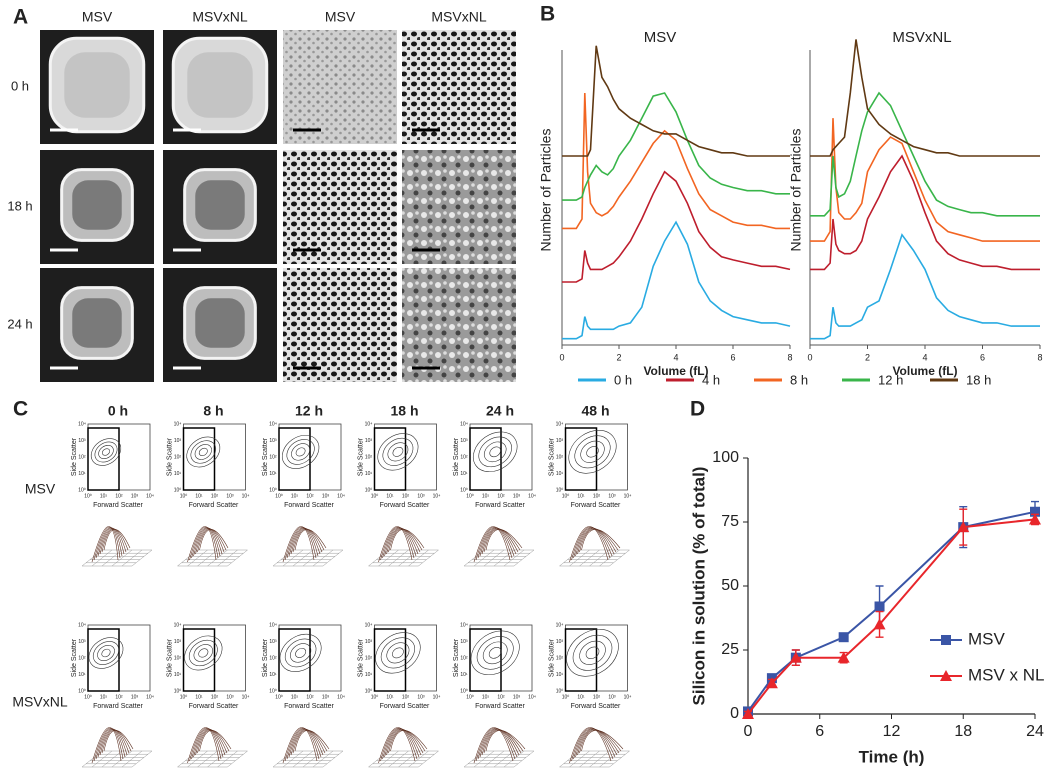 Image resolution: width=1050 pixels, height=773 pixels. I want to click on legend-label: MSV x NL, so click(1006, 674).